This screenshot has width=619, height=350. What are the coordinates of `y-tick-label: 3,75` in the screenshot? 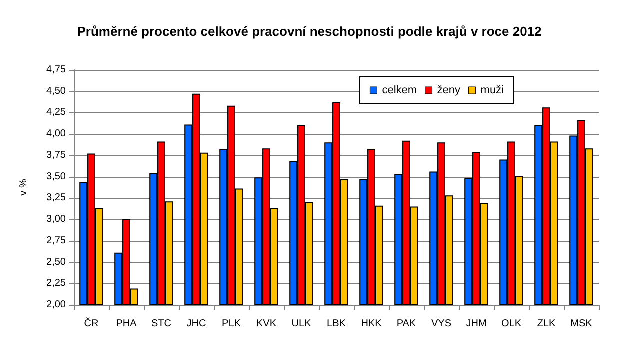 It's located at (56, 155).